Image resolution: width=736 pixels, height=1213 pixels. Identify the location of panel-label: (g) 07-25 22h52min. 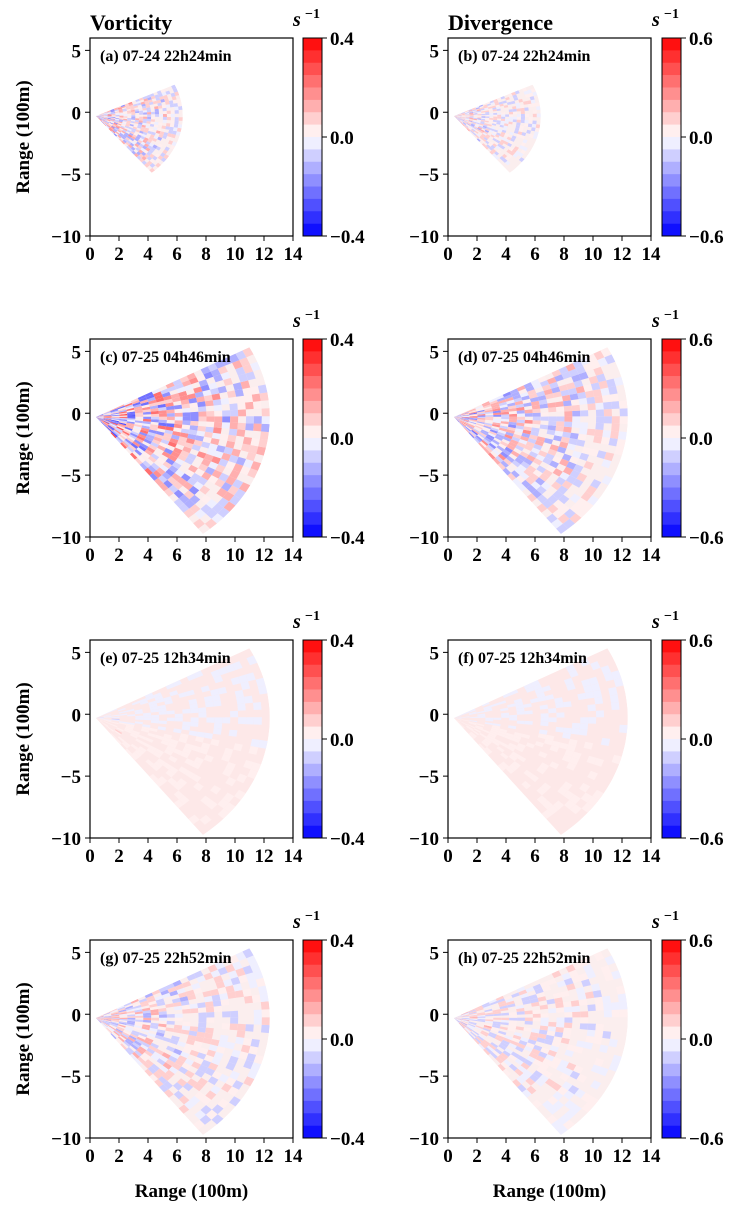
(166, 958).